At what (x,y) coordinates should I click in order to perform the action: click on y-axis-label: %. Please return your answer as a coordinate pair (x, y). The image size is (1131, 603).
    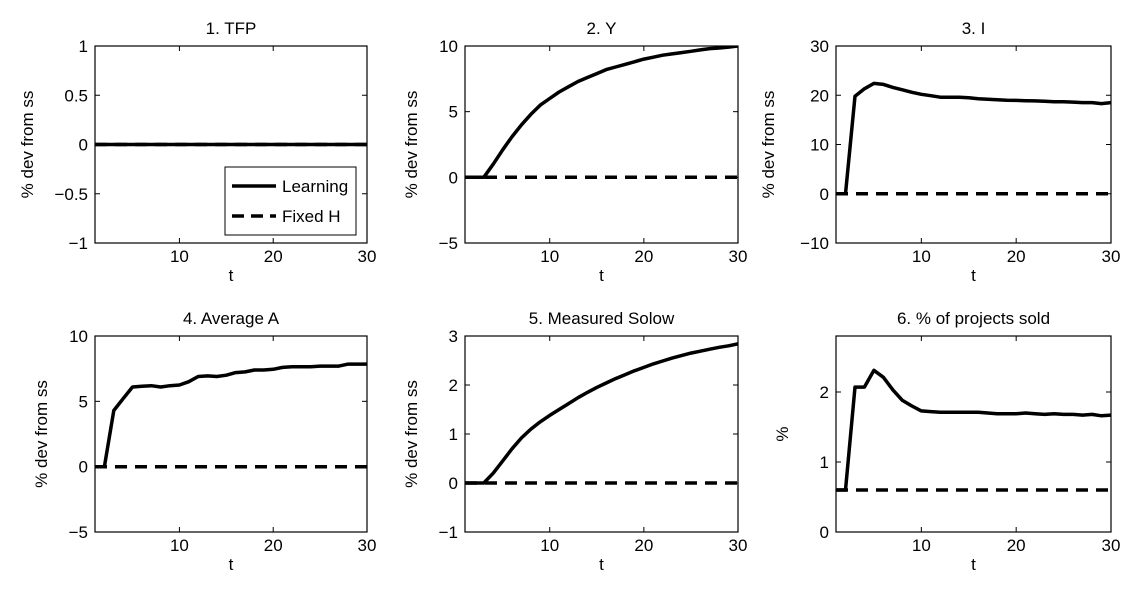
    Looking at the image, I should click on (782, 433).